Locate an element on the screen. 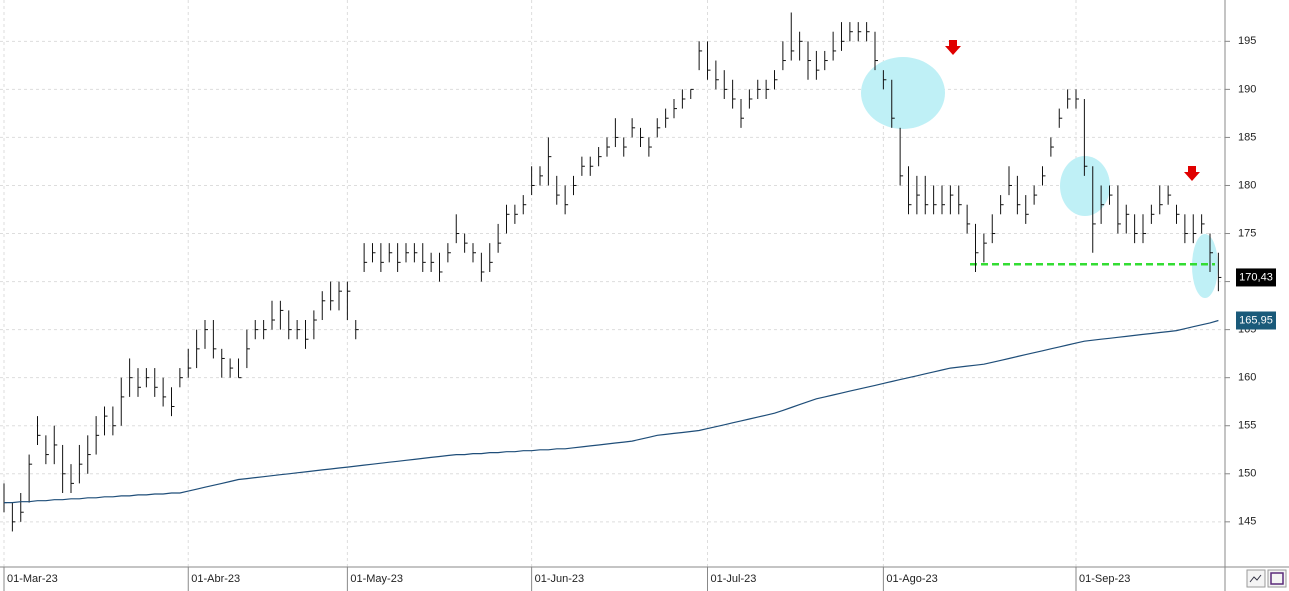 The width and height of the screenshot is (1289, 591). x-tick-label: 01-Mar-23 is located at coordinates (32, 579).